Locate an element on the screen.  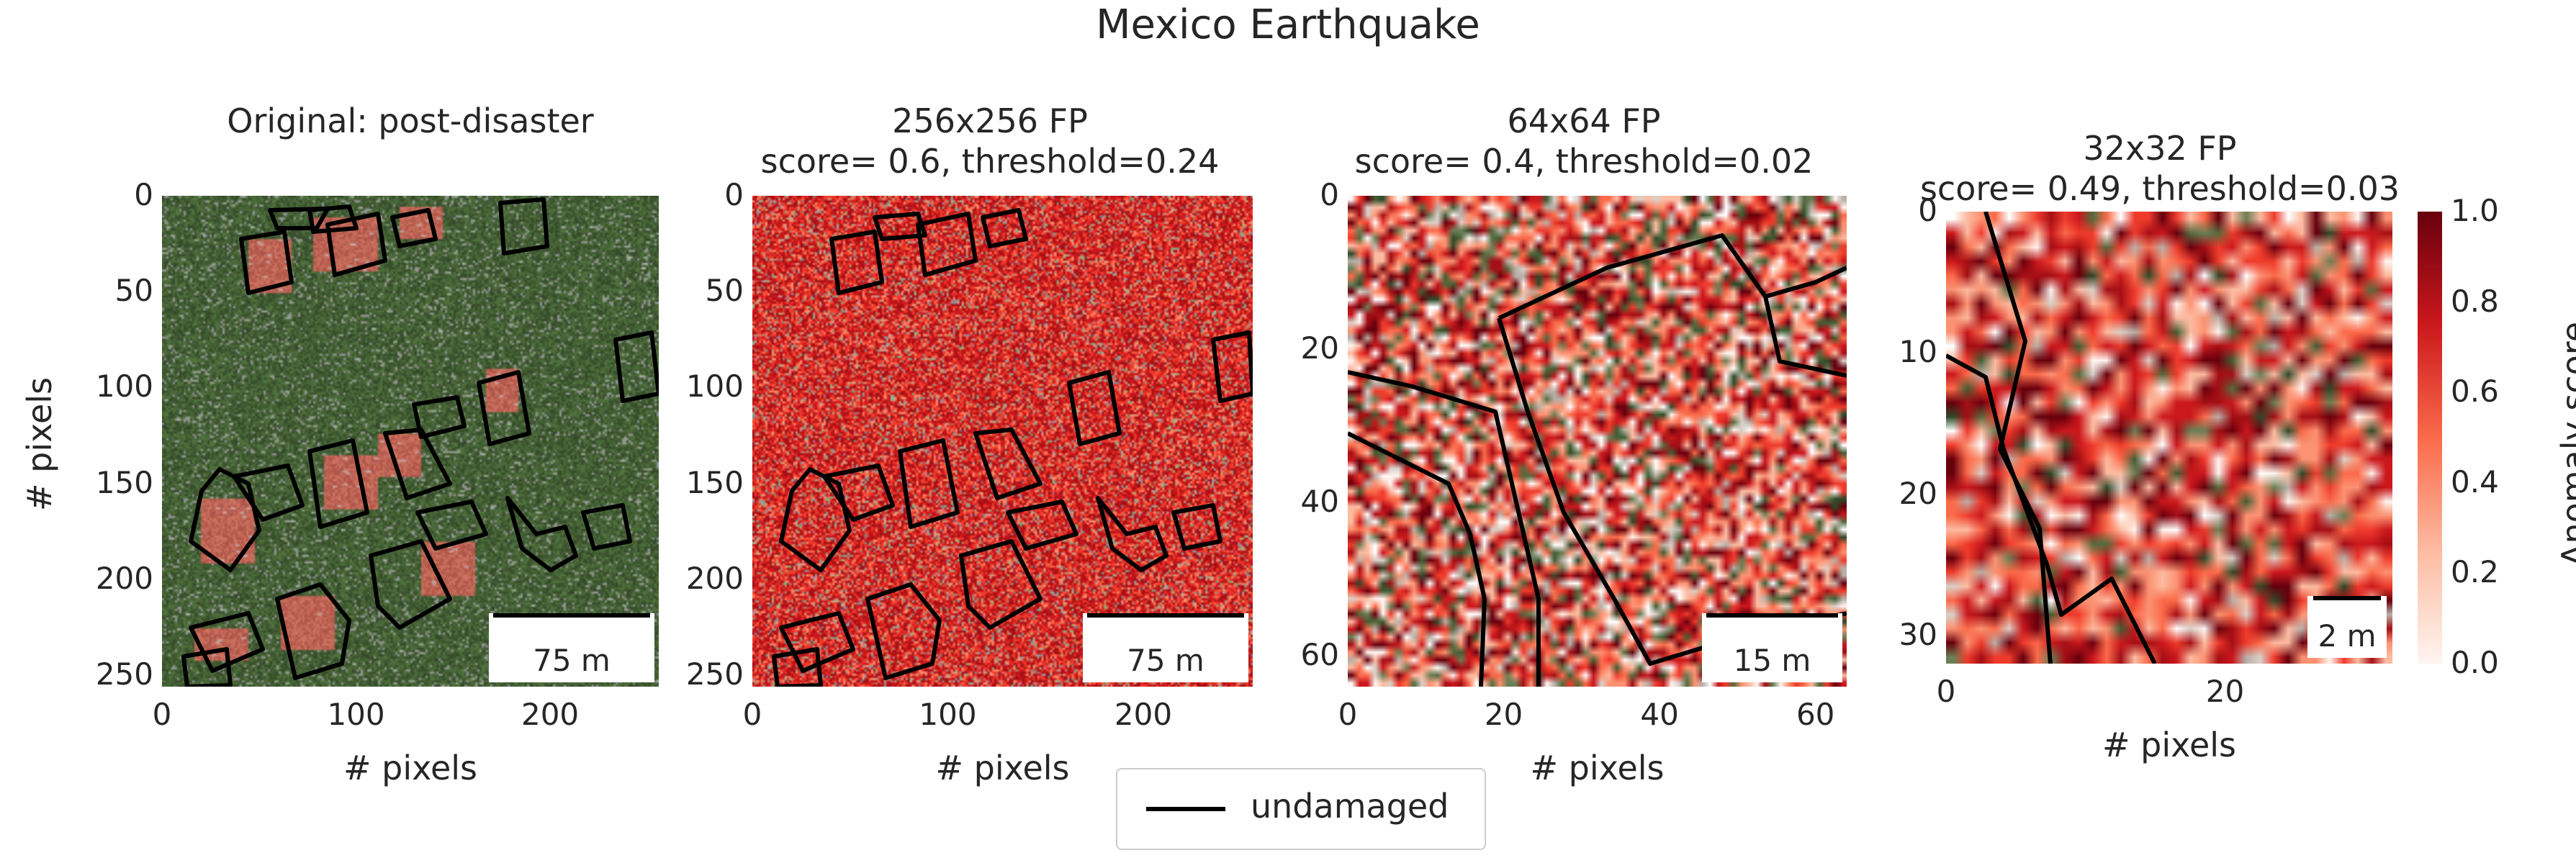
panel-1-ylabel: # pixels is located at coordinates (39, 444).